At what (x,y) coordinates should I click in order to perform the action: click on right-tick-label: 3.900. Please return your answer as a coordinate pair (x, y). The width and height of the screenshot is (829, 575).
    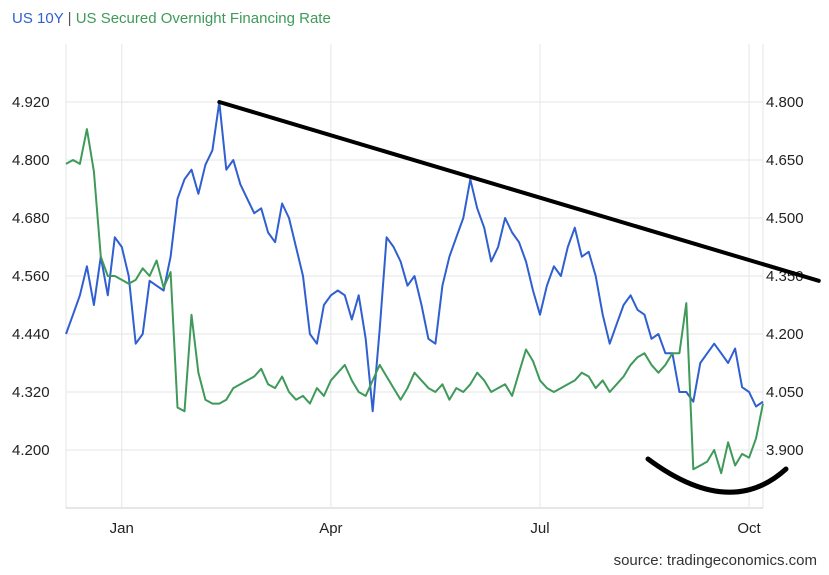
    Looking at the image, I should click on (785, 450).